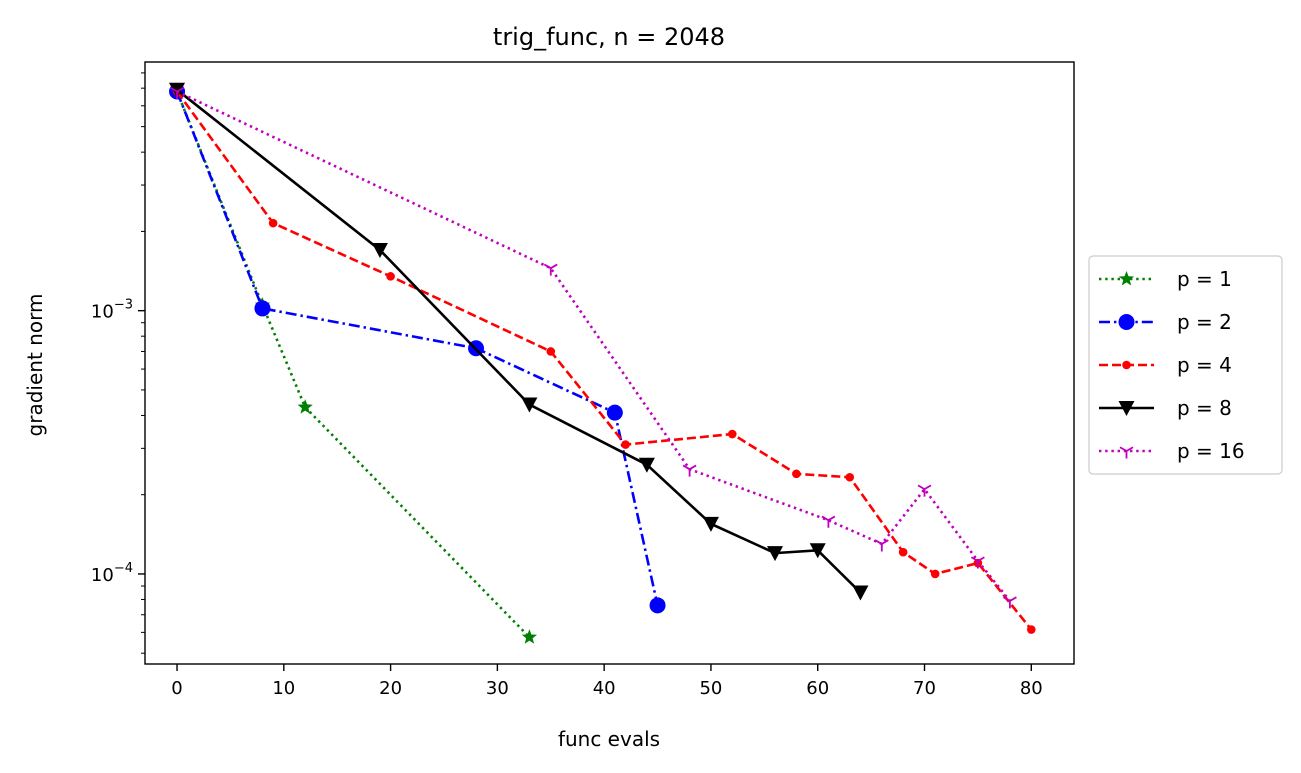 This screenshot has width=1301, height=773. I want to click on x-tick-label: 60, so click(817, 688).